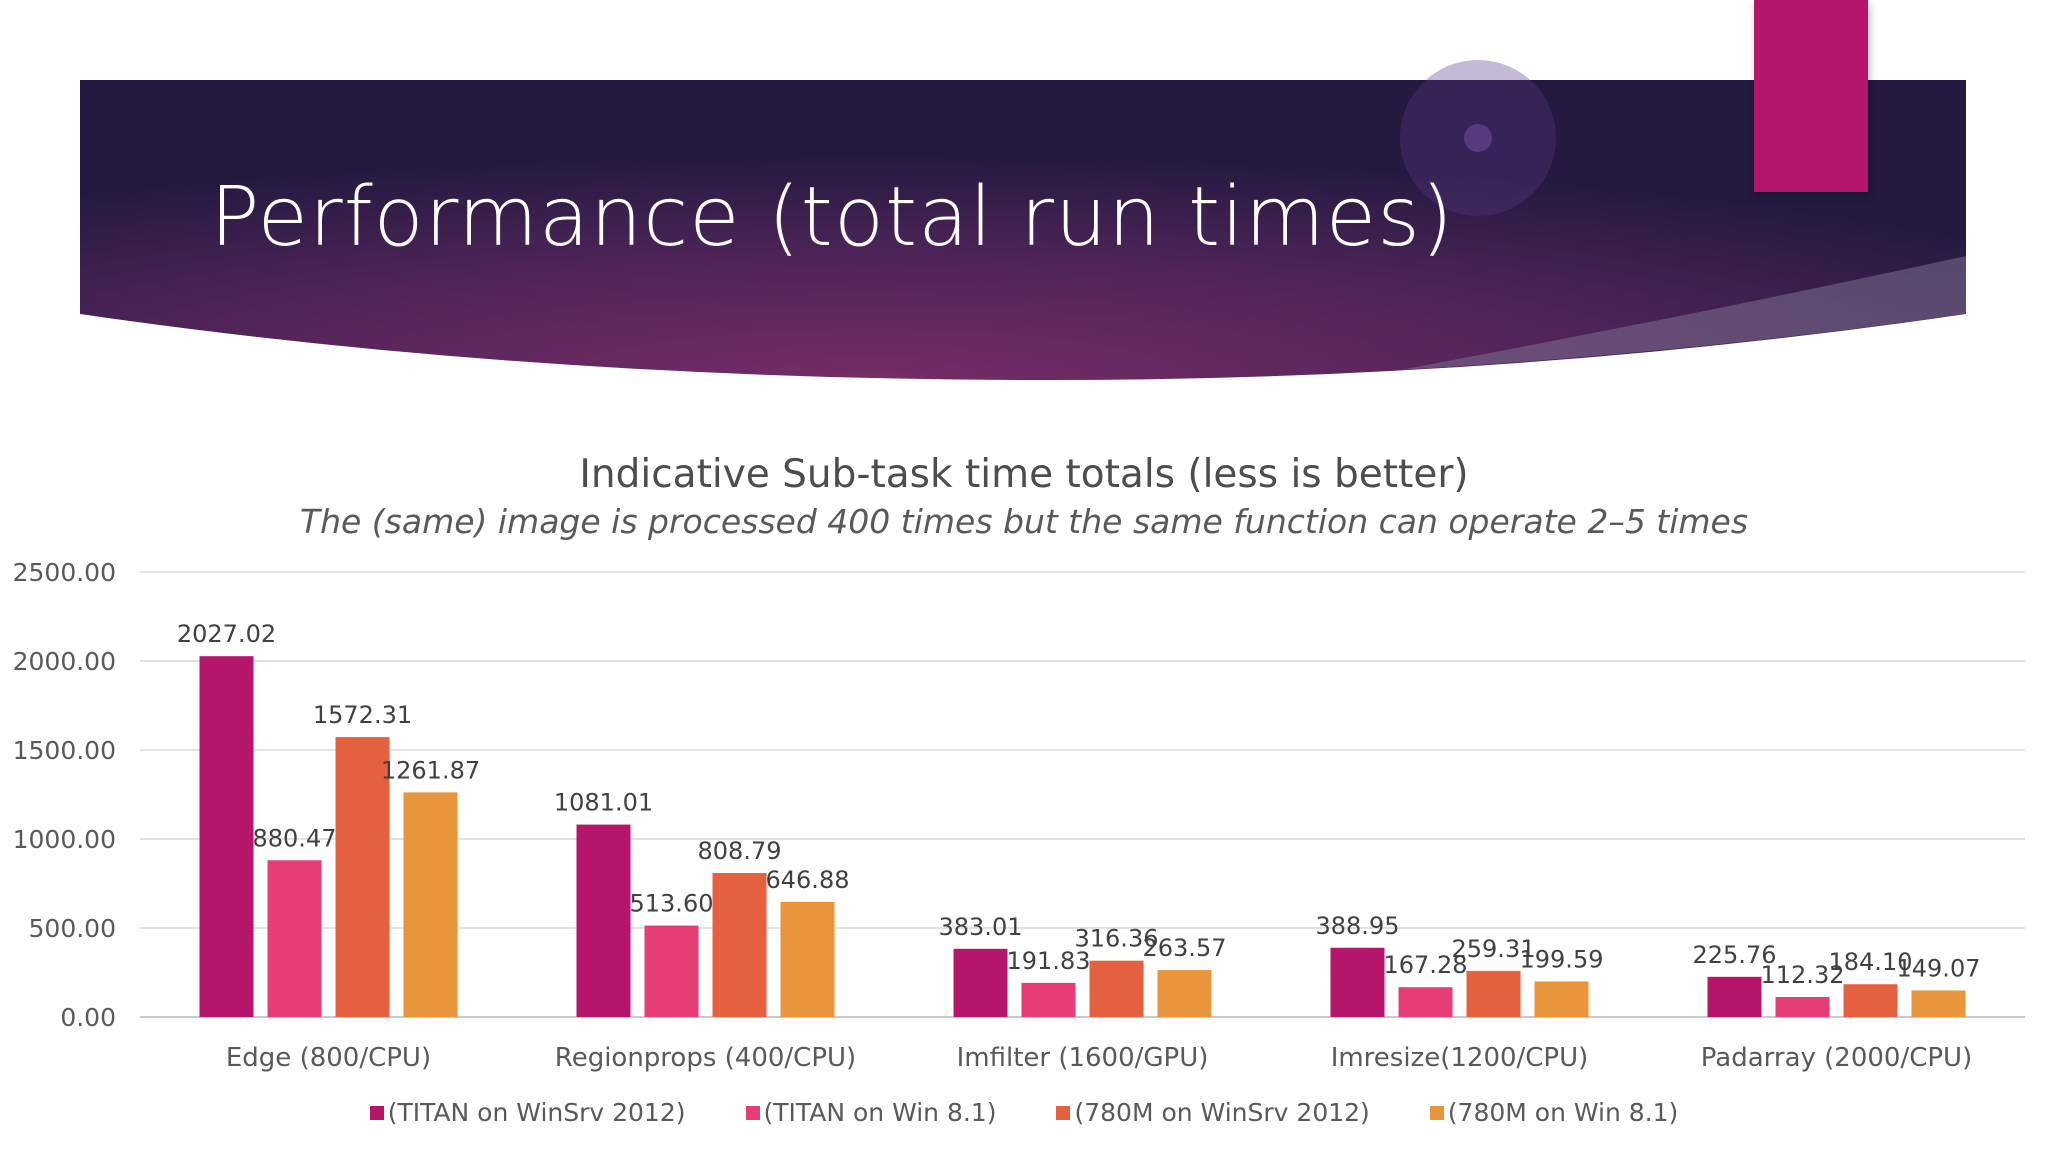  Describe the element at coordinates (981, 927) in the screenshot. I see `data-label: 383.01` at that location.